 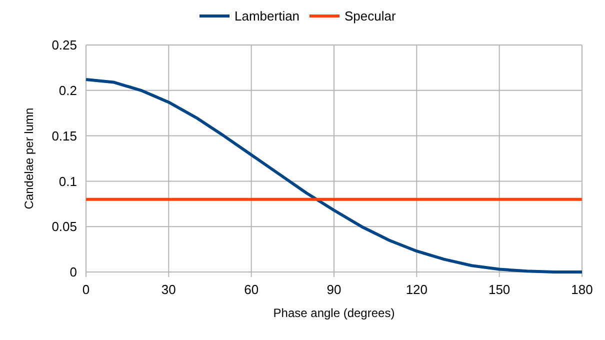 What do you see at coordinates (334, 289) in the screenshot?
I see `x-tick-label: 90` at bounding box center [334, 289].